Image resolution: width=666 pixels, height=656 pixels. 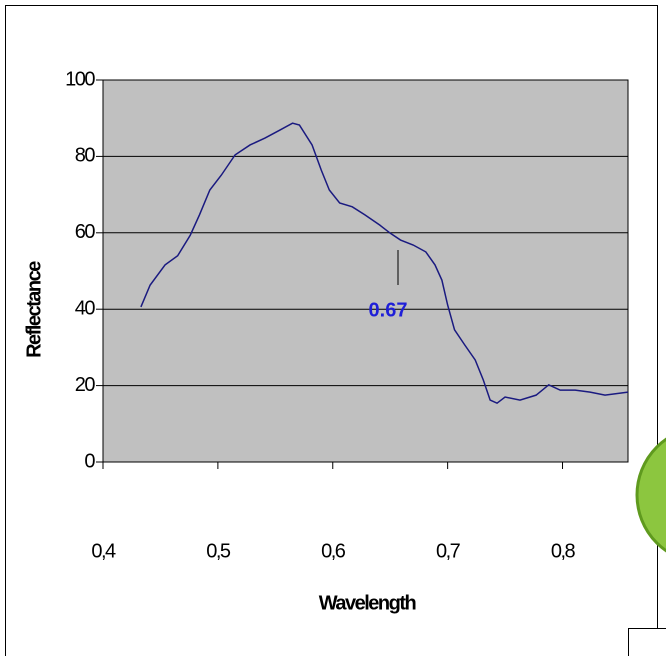 What do you see at coordinates (647, 642) in the screenshot?
I see `decoration-box` at bounding box center [647, 642].